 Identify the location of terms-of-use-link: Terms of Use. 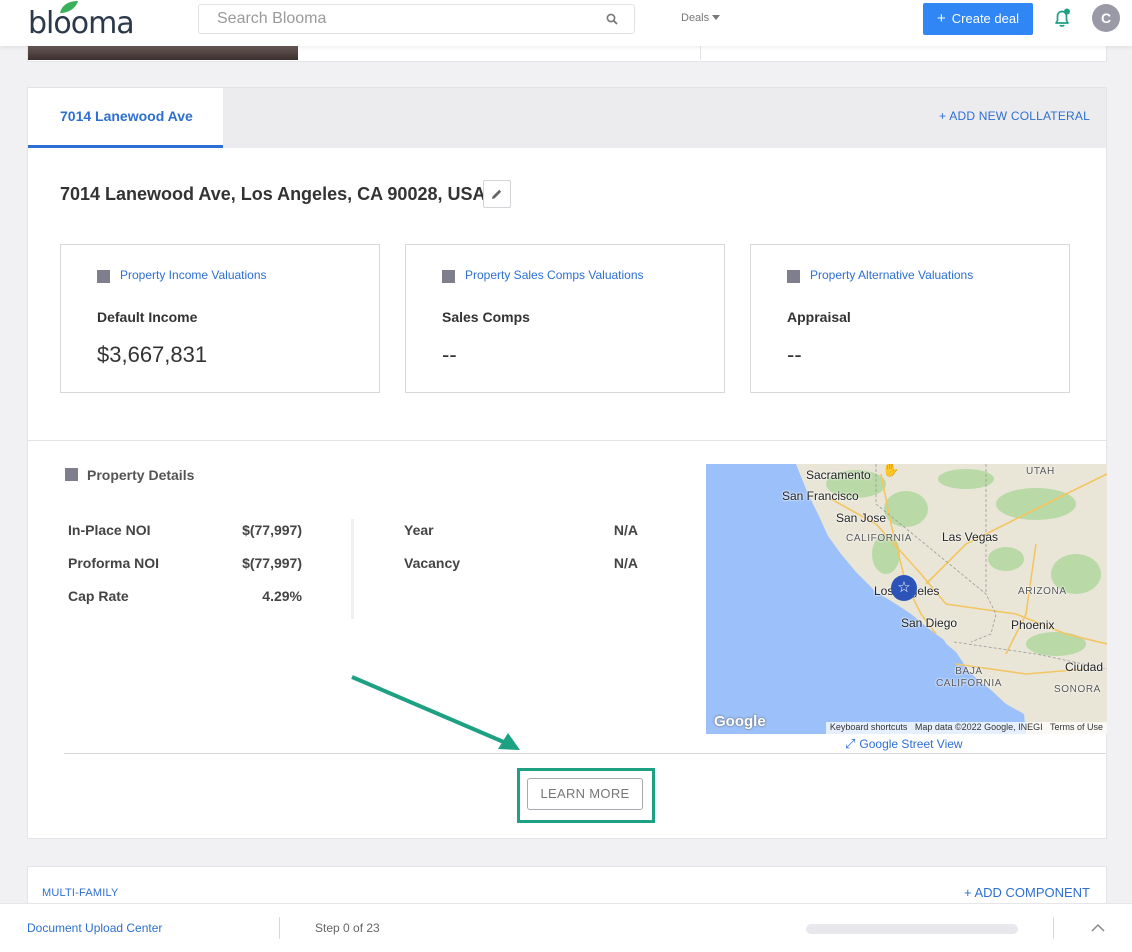
(1076, 727).